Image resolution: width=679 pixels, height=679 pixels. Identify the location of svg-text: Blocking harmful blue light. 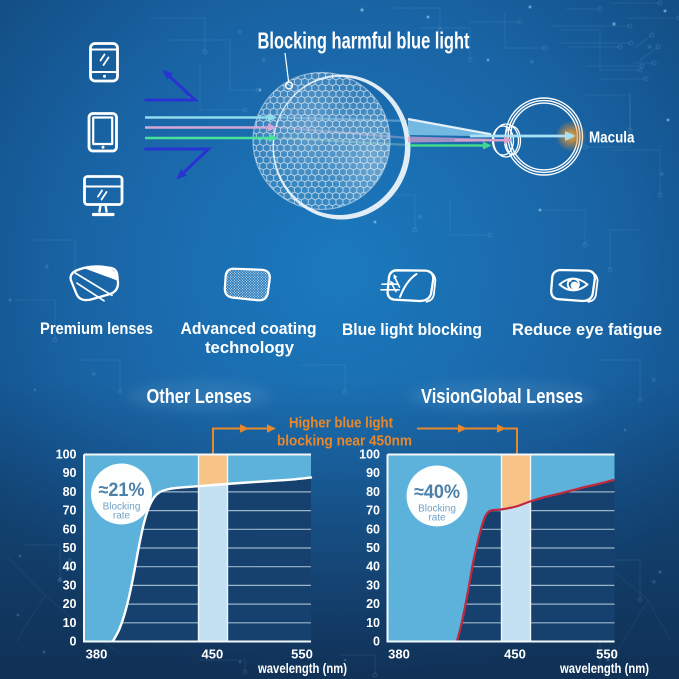
(364, 41).